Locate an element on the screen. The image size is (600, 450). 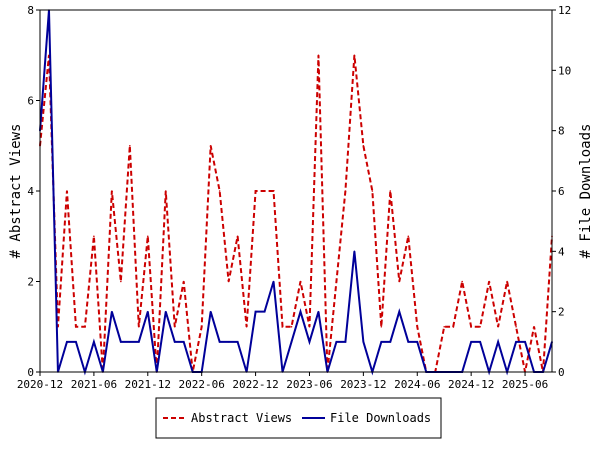
x-tick-label: 2025-06 is located at coordinates (525, 384).